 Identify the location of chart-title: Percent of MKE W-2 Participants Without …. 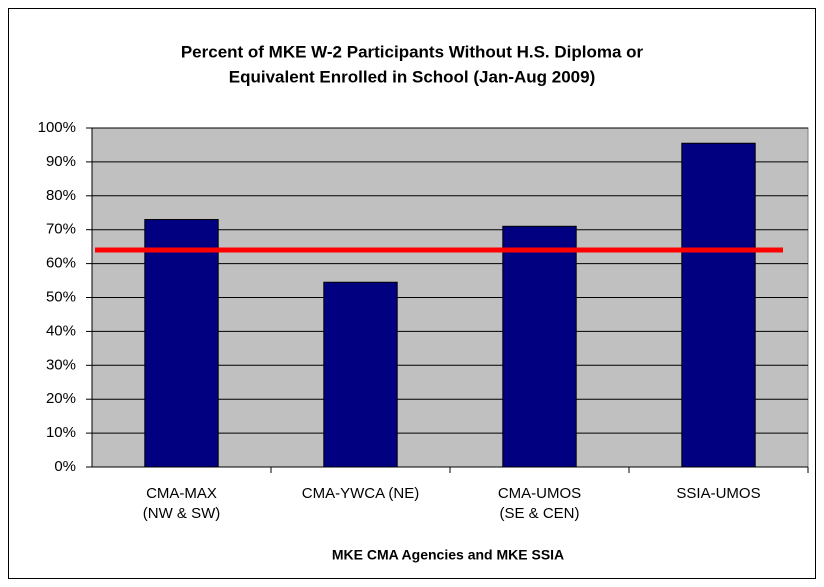
(412, 51).